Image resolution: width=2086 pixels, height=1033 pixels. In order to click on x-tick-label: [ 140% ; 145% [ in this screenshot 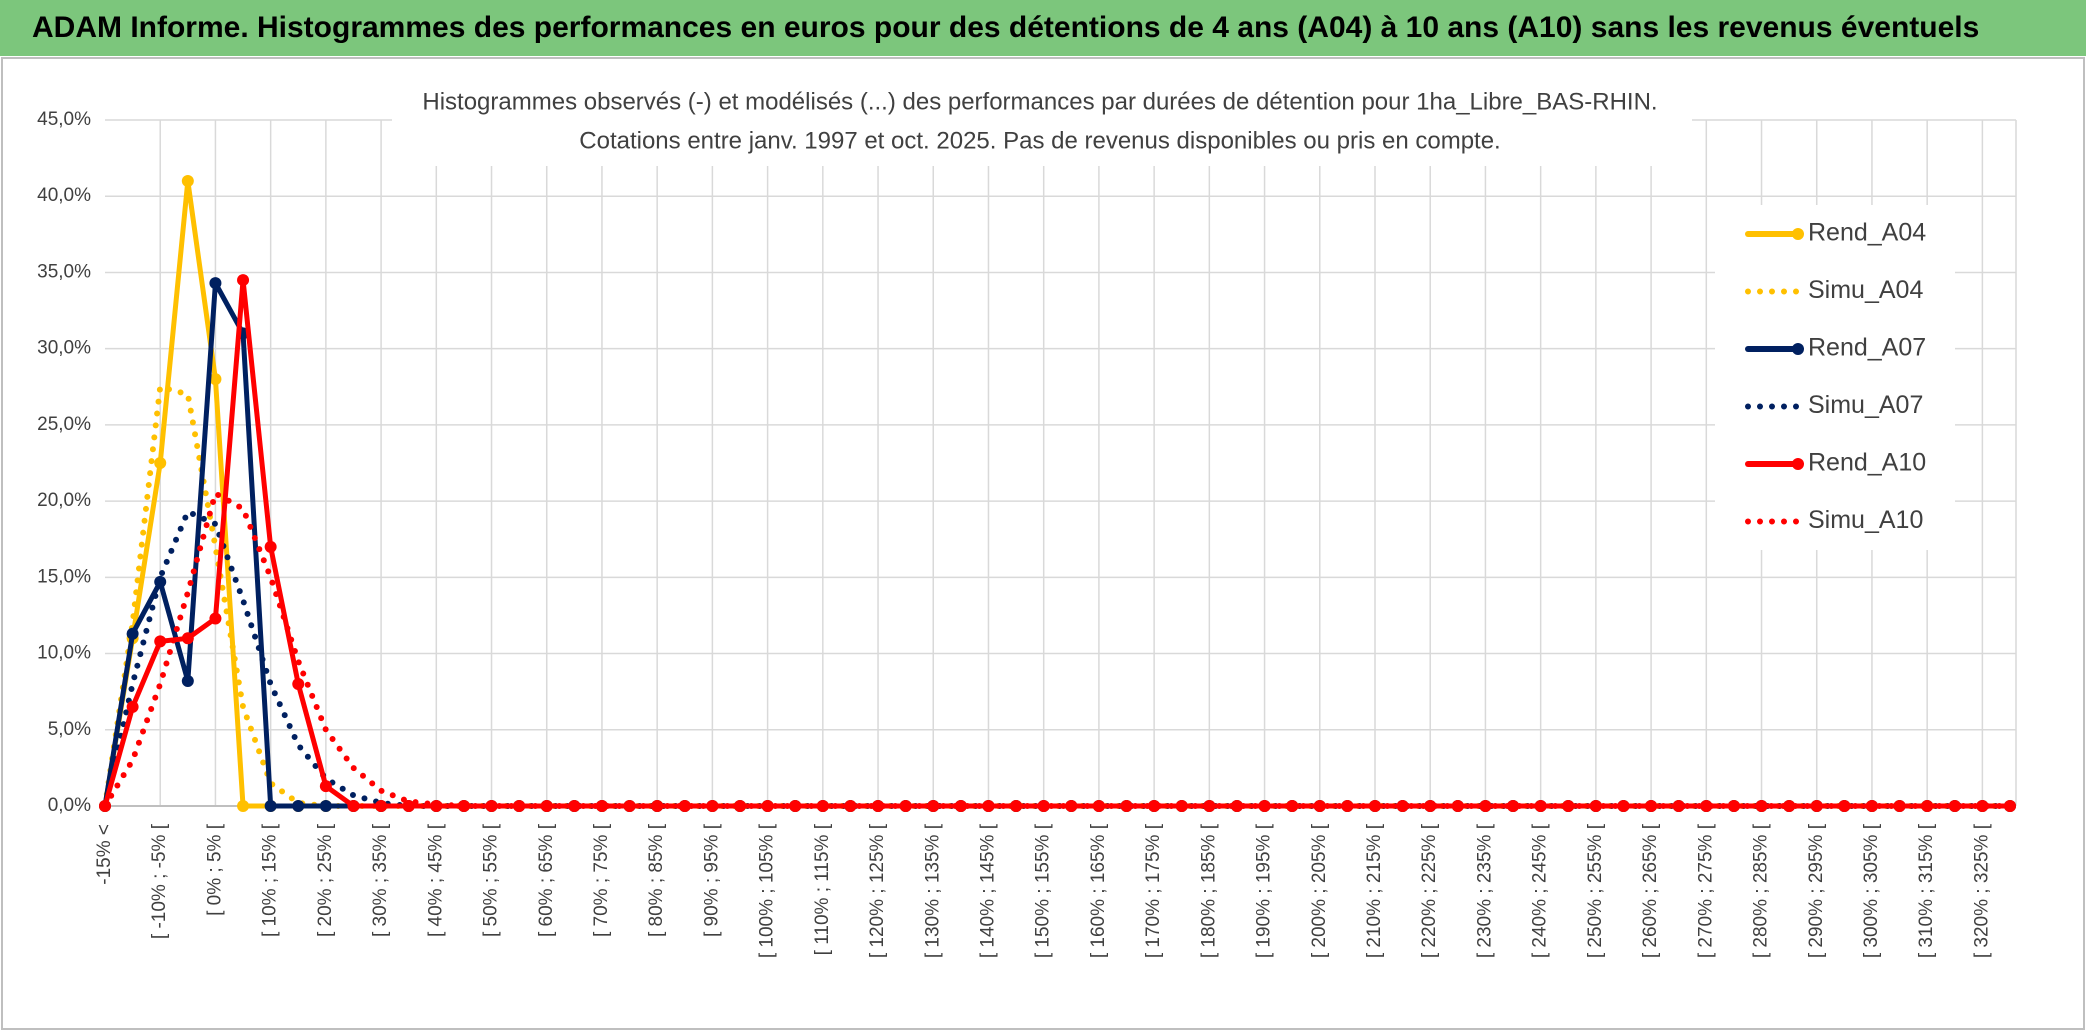, I will do `click(987, 890)`.